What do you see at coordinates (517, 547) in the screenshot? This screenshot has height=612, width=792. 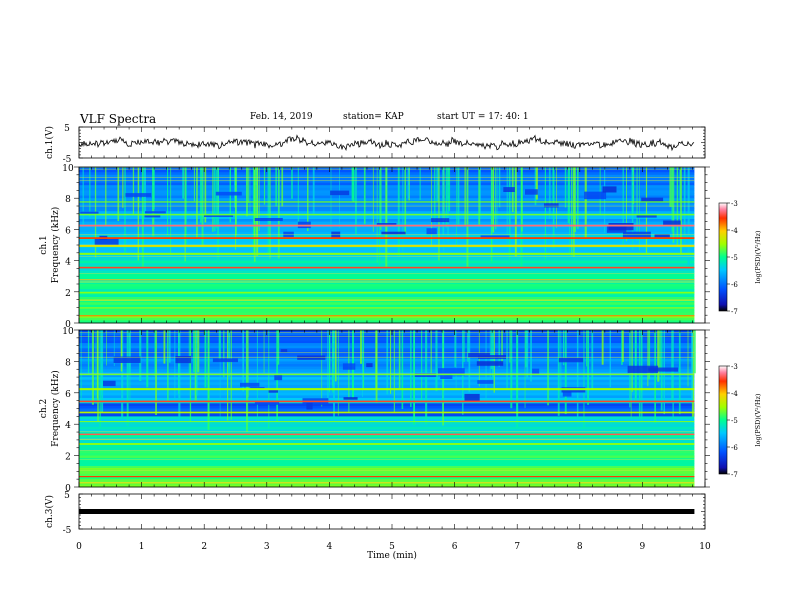 I see `x-tick-label: 7` at bounding box center [517, 547].